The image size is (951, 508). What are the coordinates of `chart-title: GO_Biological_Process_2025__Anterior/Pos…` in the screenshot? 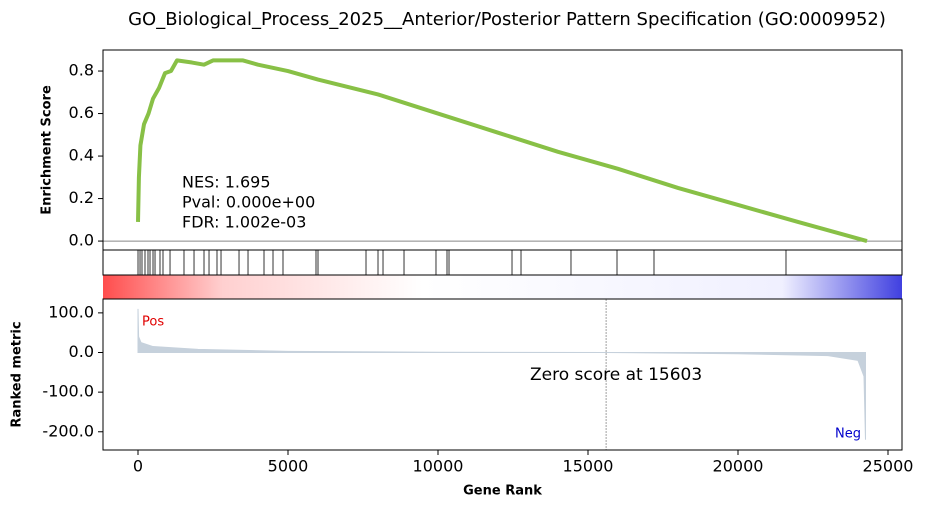 It's located at (507, 19).